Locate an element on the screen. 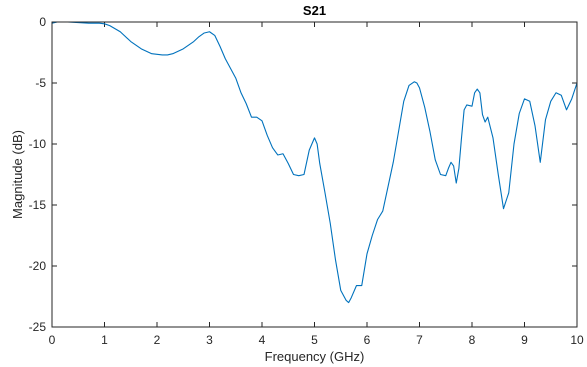 Image resolution: width=587 pixels, height=367 pixels. x-tick-label: 10 is located at coordinates (577, 340).